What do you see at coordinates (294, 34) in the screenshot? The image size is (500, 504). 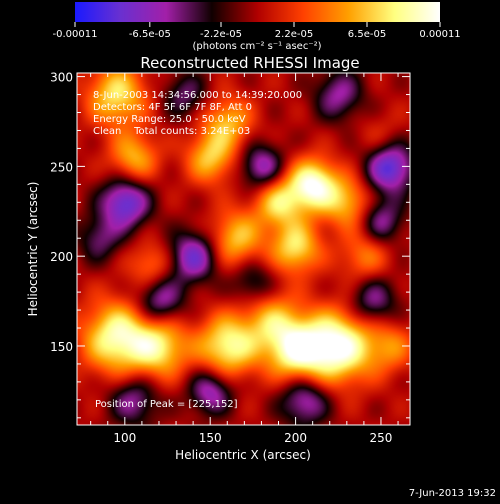 I see `colorbar-tick-label: 2.2e-05` at bounding box center [294, 34].